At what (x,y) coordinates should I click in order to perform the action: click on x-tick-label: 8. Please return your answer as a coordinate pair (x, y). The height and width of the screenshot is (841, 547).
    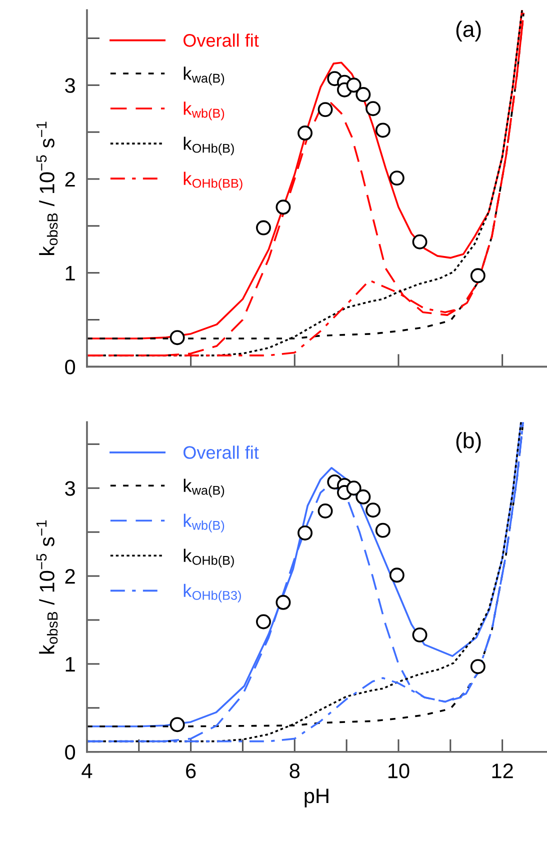
    Looking at the image, I should click on (295, 771).